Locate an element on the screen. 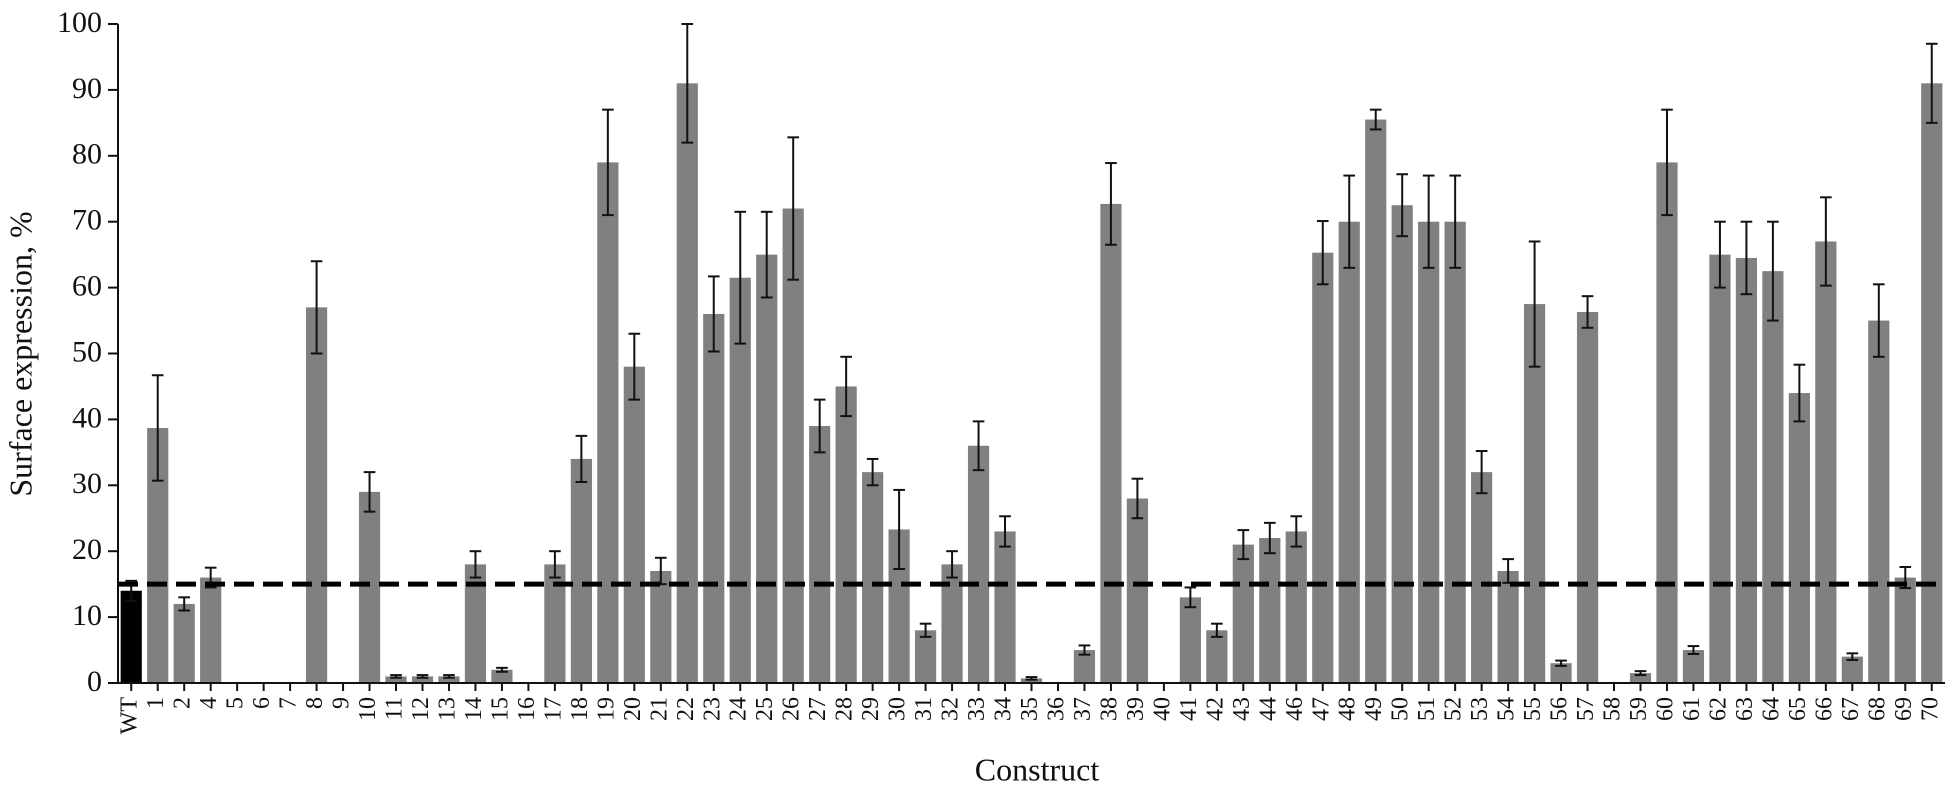 The width and height of the screenshot is (1957, 799). x-tick-label: 38 is located at coordinates (1109, 709).